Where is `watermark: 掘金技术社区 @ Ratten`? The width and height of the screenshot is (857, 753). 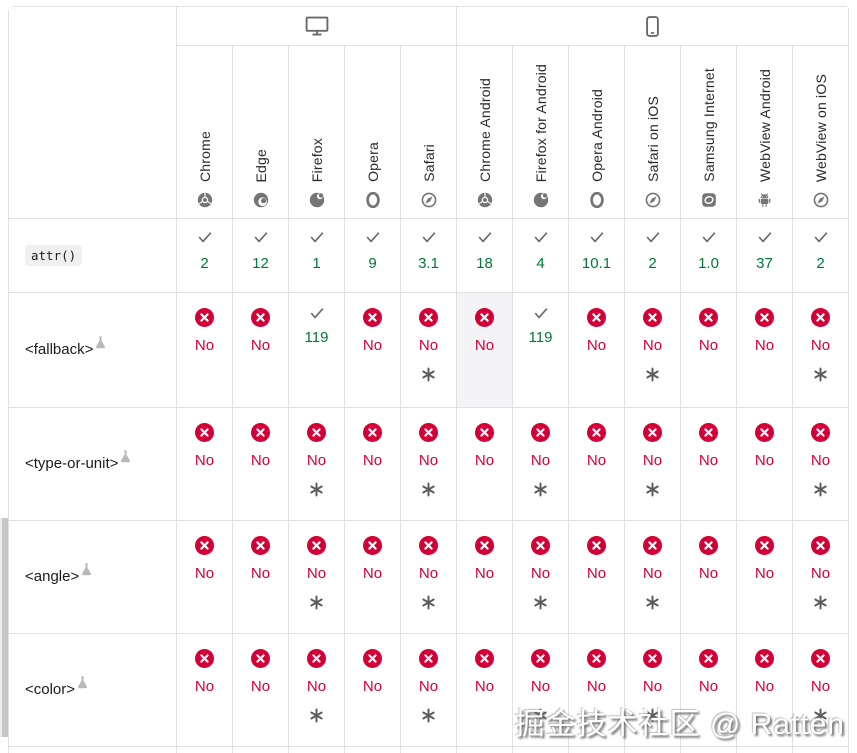 watermark: 掘金技术社区 @ Ratten is located at coordinates (679, 724).